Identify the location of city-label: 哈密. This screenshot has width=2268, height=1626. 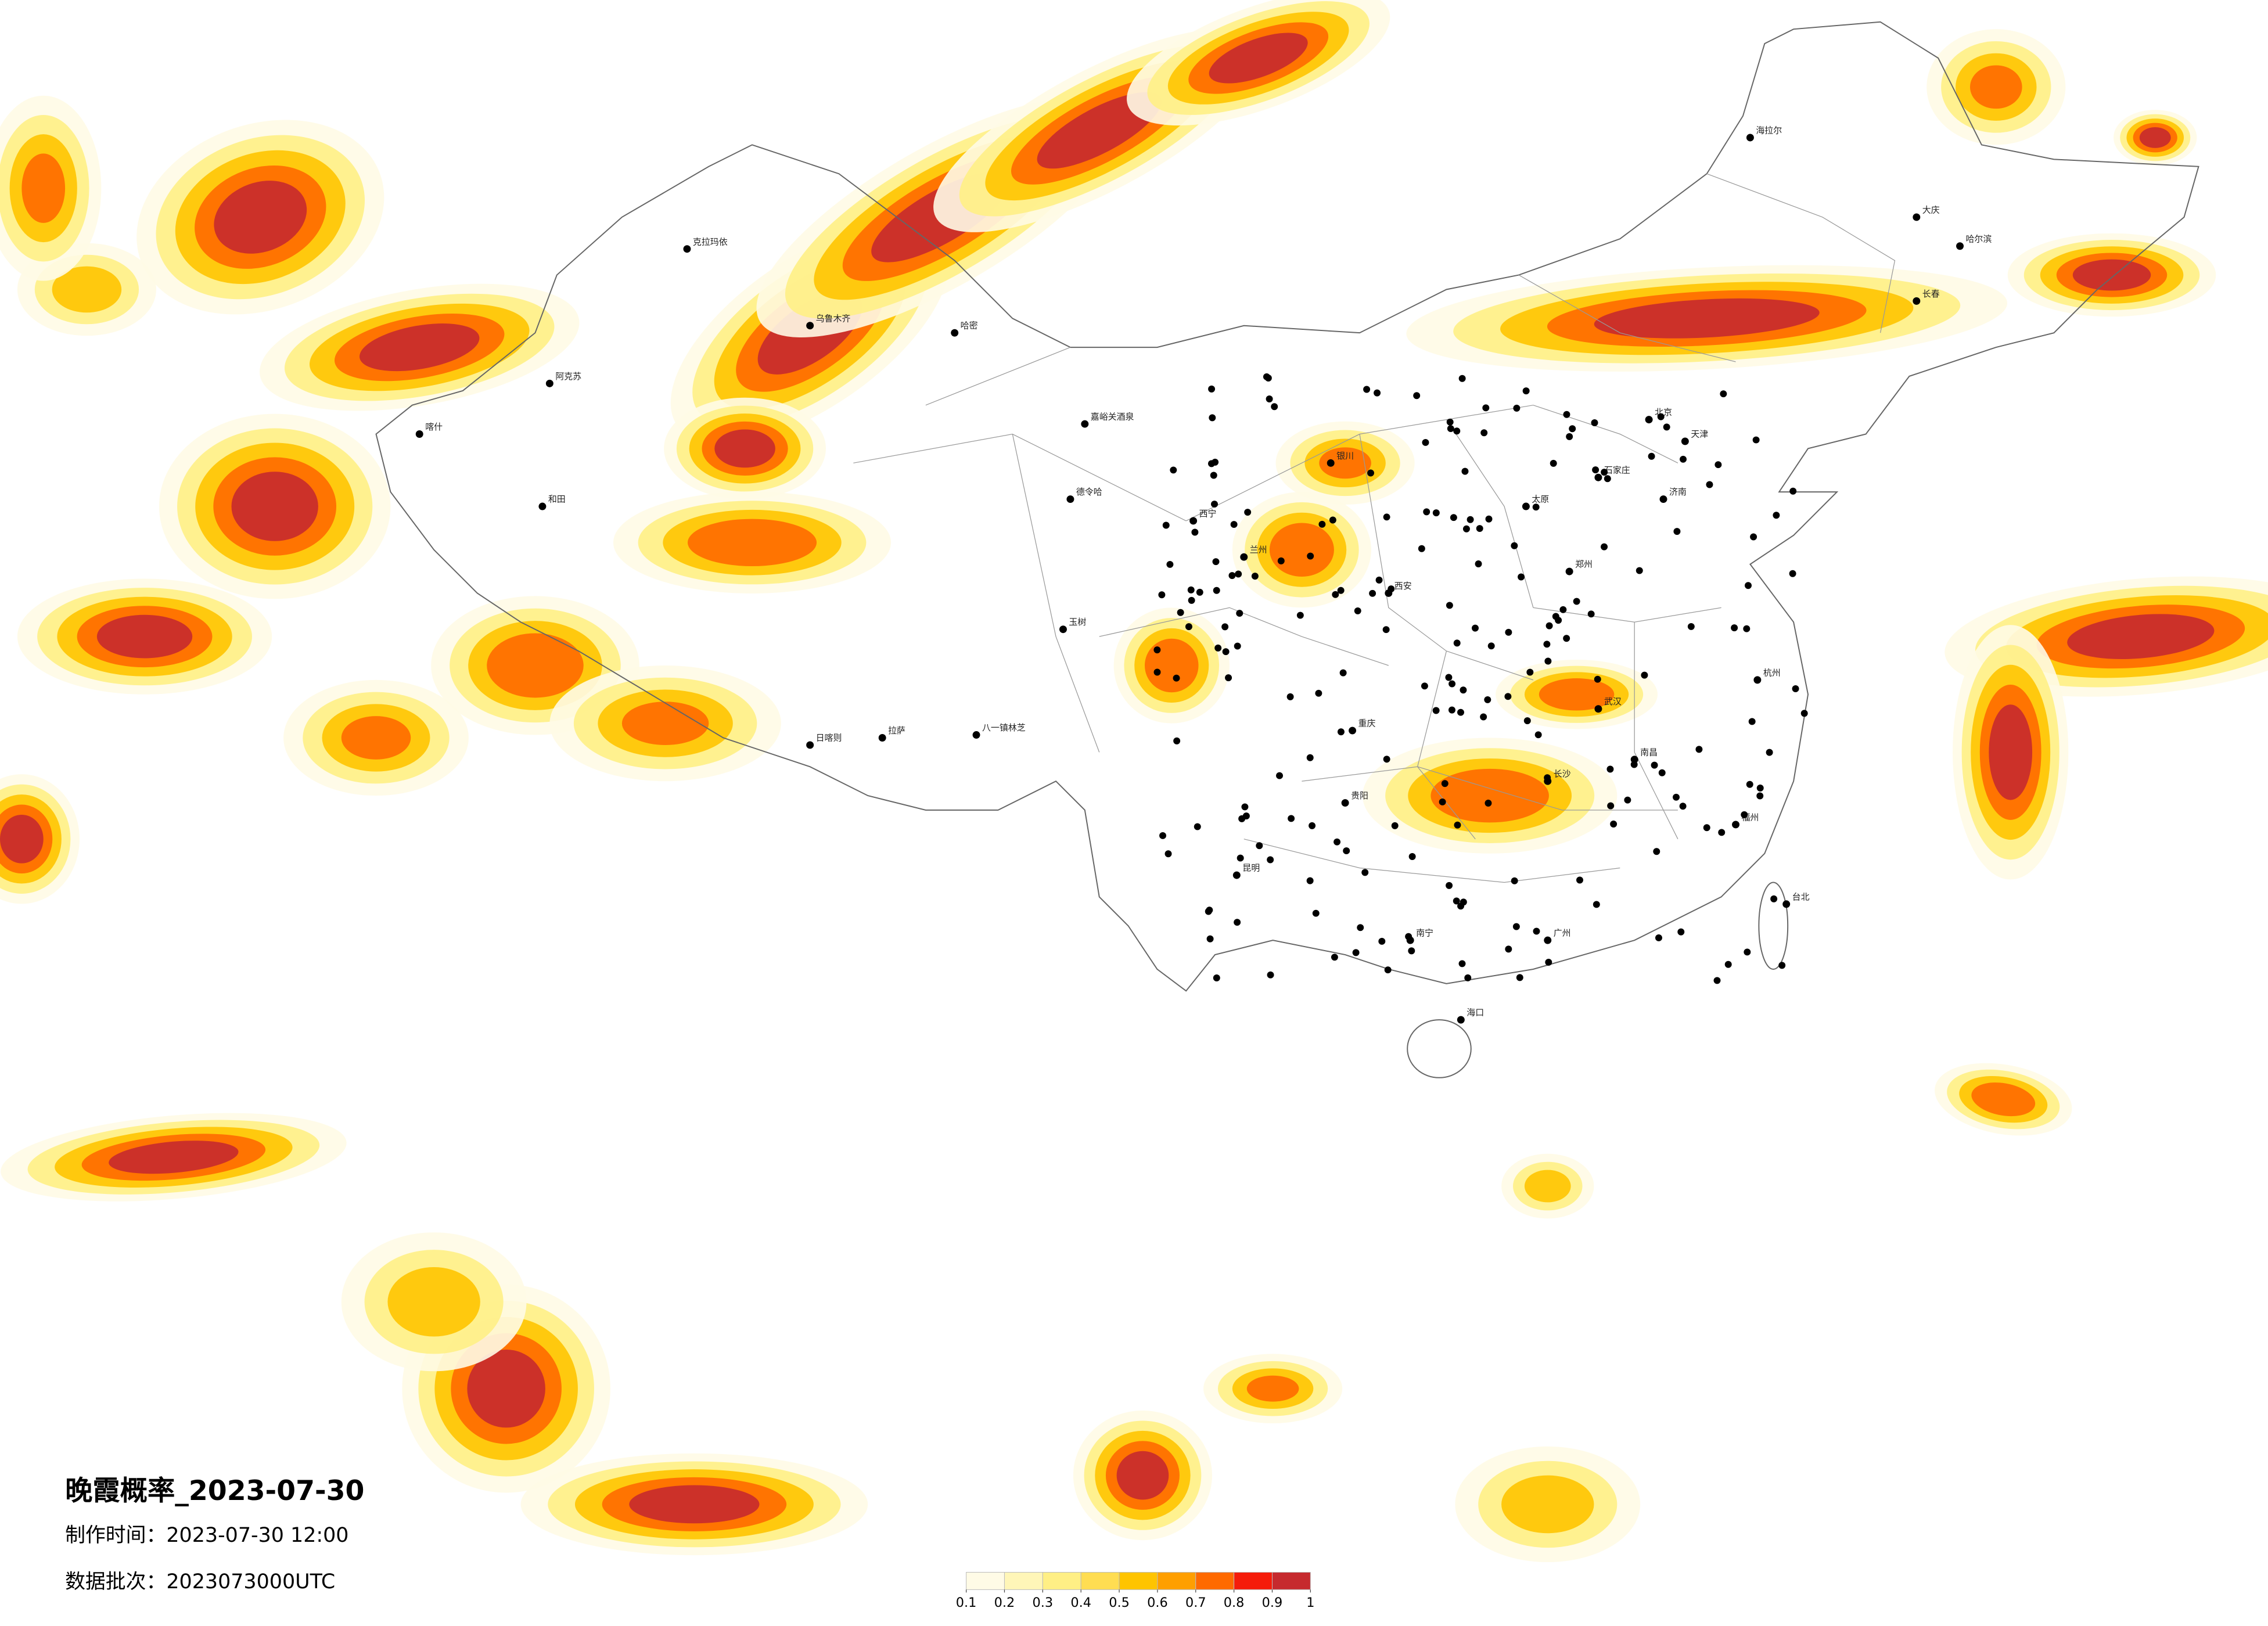
(969, 326).